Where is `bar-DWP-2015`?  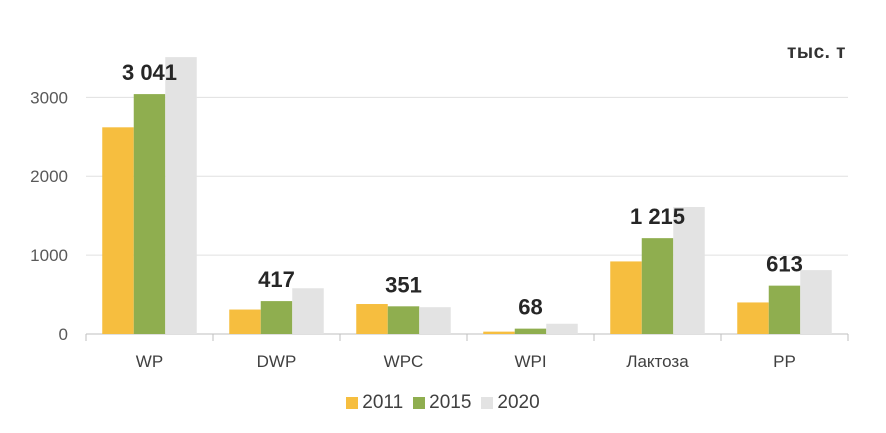 bar-DWP-2015 is located at coordinates (276, 317).